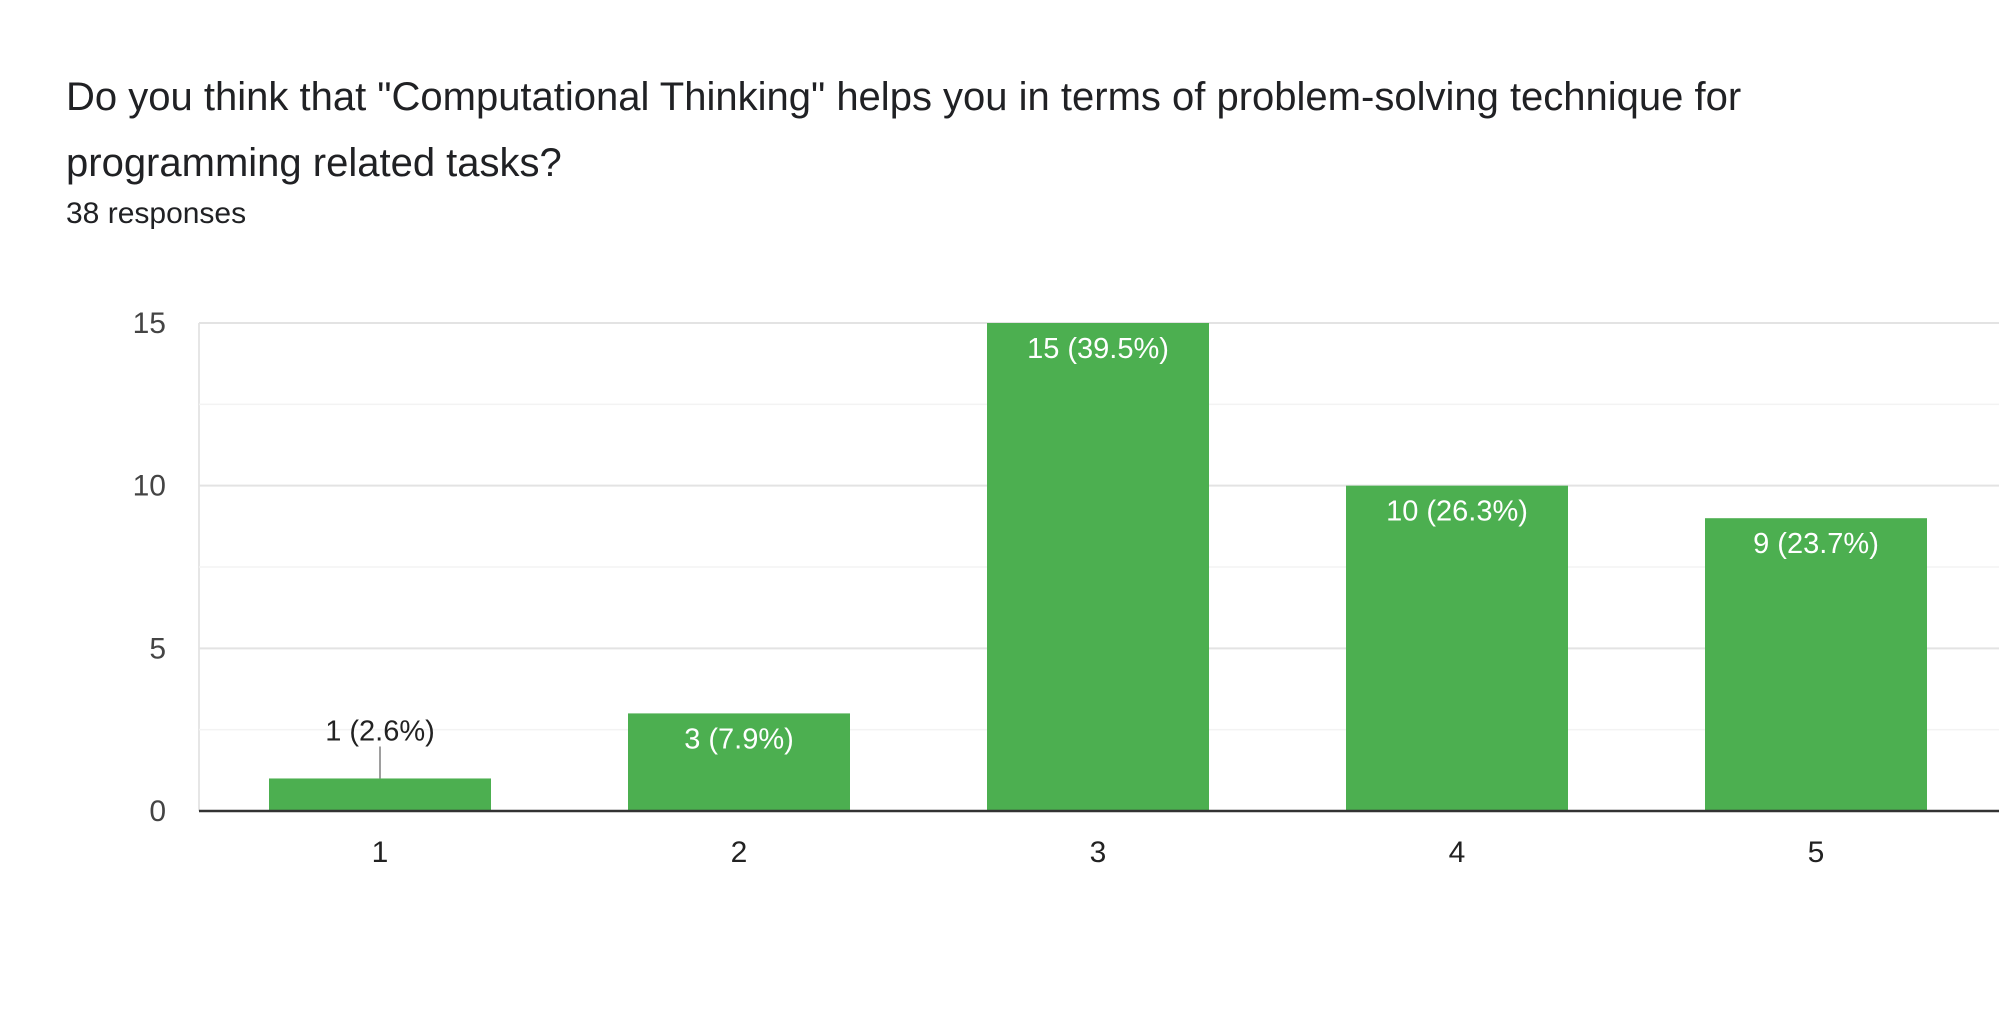 This screenshot has height=1017, width=1999. What do you see at coordinates (739, 852) in the screenshot?
I see `x-tick-label: 2` at bounding box center [739, 852].